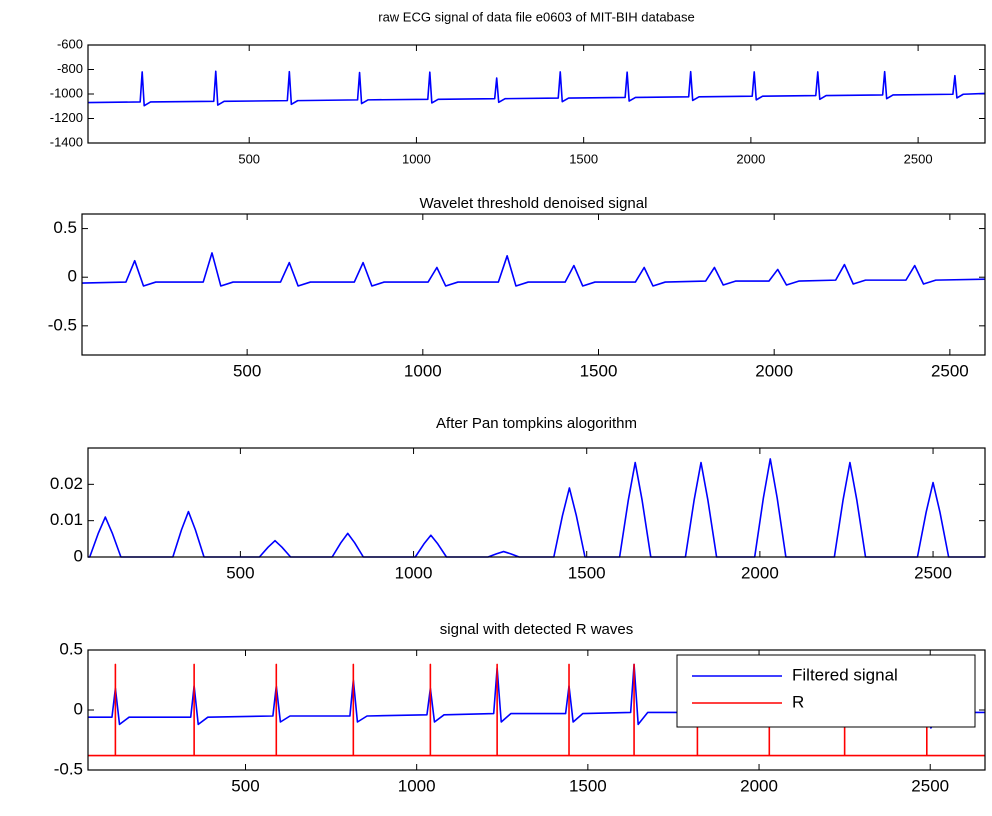 This screenshot has height=816, width=992. What do you see at coordinates (536, 629) in the screenshot?
I see `chart-title: signal with detected R waves` at bounding box center [536, 629].